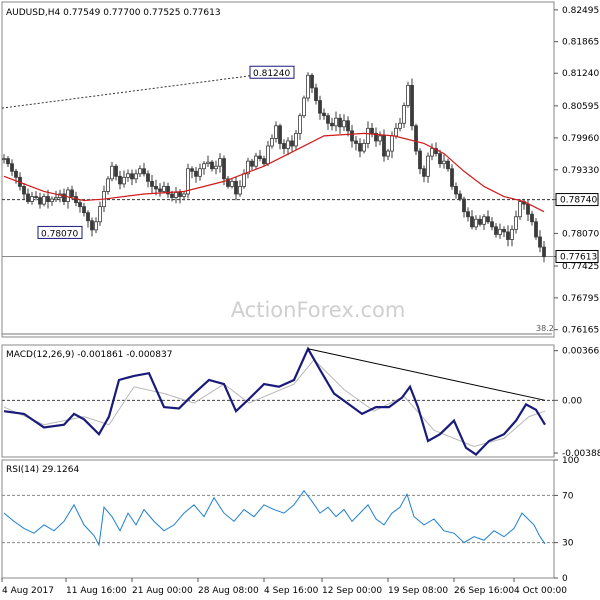 This screenshot has height=600, width=600. Describe the element at coordinates (59, 234) in the screenshot. I see `annotation-label: 0.78070` at that location.